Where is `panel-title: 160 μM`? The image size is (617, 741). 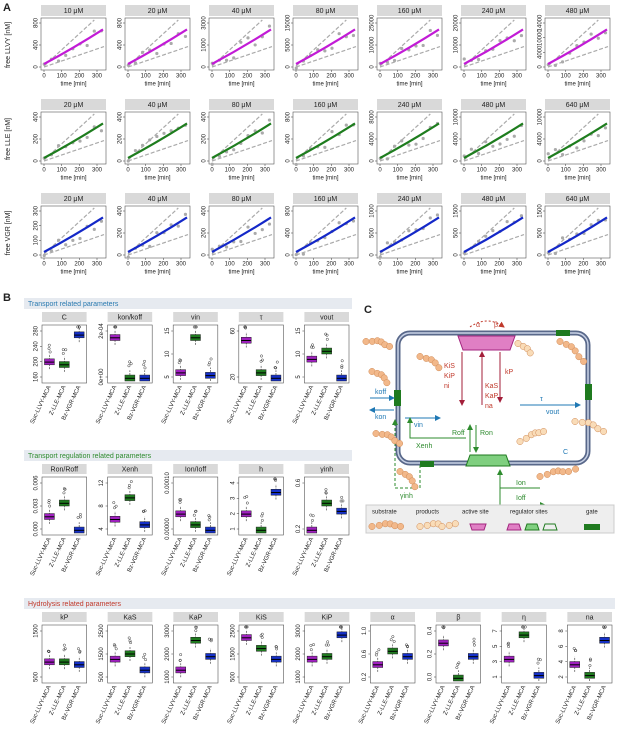 panel-title: 160 μM is located at coordinates (326, 105).